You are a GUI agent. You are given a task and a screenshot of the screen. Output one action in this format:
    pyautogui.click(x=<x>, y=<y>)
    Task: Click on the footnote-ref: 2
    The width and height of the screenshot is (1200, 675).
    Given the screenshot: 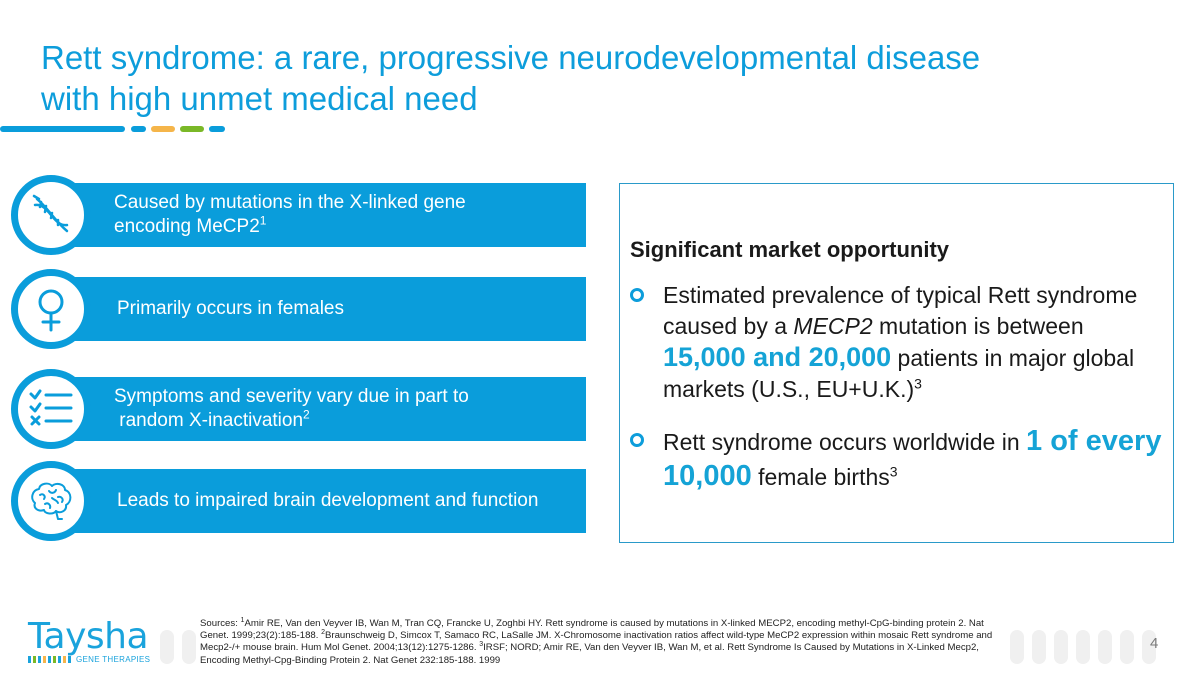 What is the action you would take?
    pyautogui.click(x=306, y=414)
    